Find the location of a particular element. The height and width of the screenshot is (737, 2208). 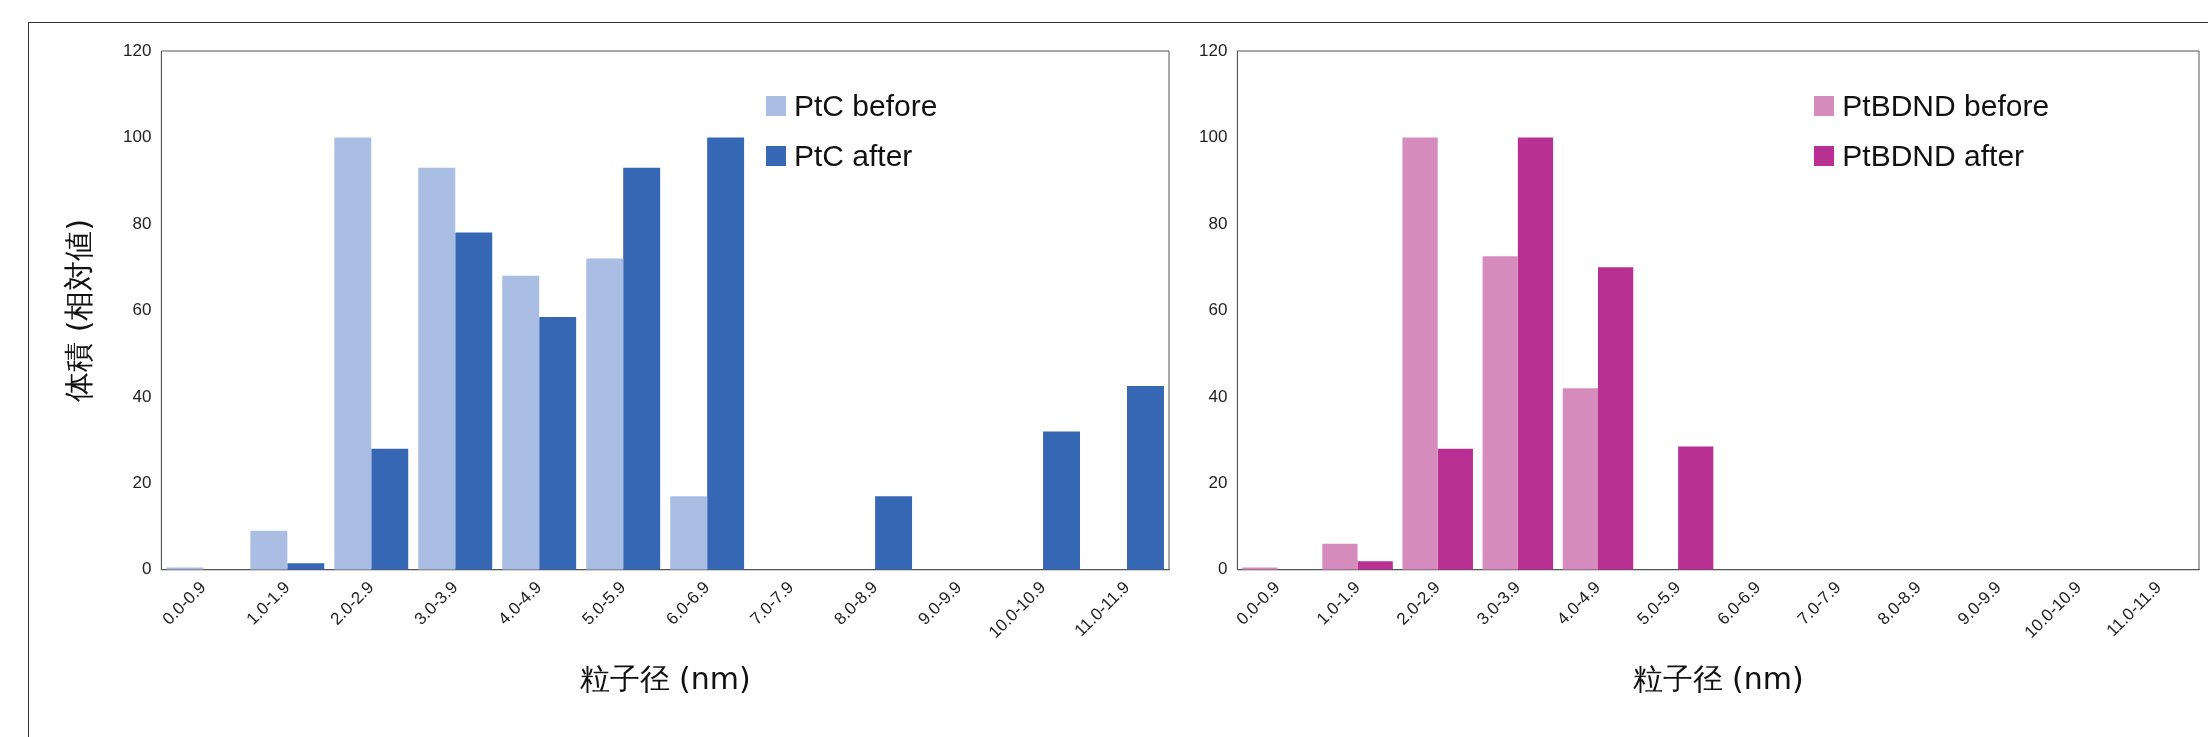

y-axis-title: 体積 (相対値) is located at coordinates (78, 310).